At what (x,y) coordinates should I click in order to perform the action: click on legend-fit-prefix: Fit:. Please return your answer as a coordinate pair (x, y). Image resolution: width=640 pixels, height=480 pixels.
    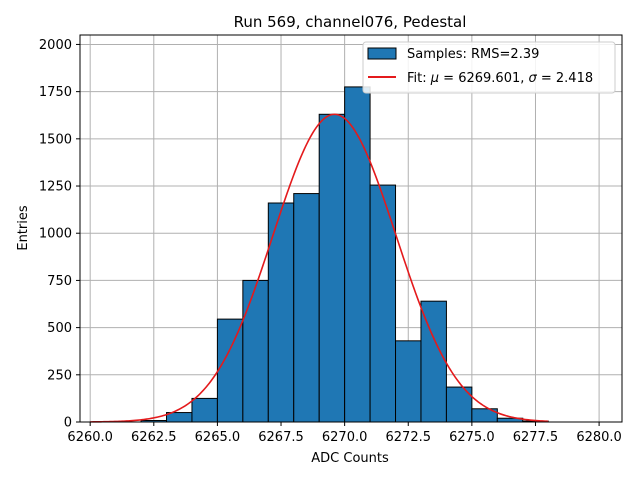
    Looking at the image, I should click on (419, 78).